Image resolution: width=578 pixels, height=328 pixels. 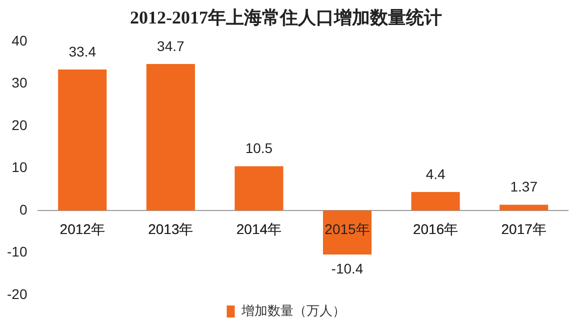 What do you see at coordinates (82, 228) in the screenshot?
I see `x-tick-label: 2012年` at bounding box center [82, 228].